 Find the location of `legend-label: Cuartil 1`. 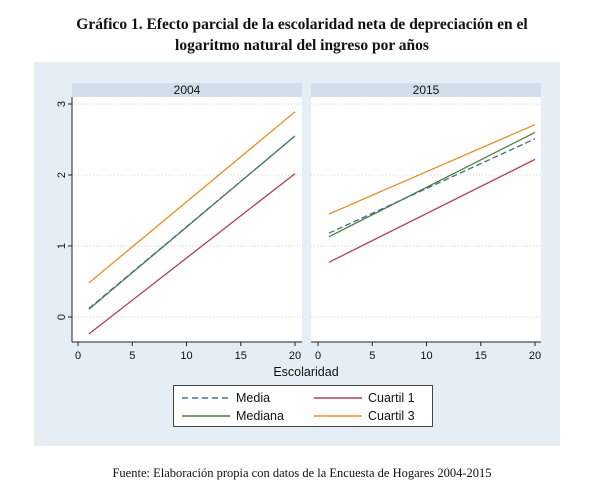

legend-label: Cuartil 1 is located at coordinates (391, 398).